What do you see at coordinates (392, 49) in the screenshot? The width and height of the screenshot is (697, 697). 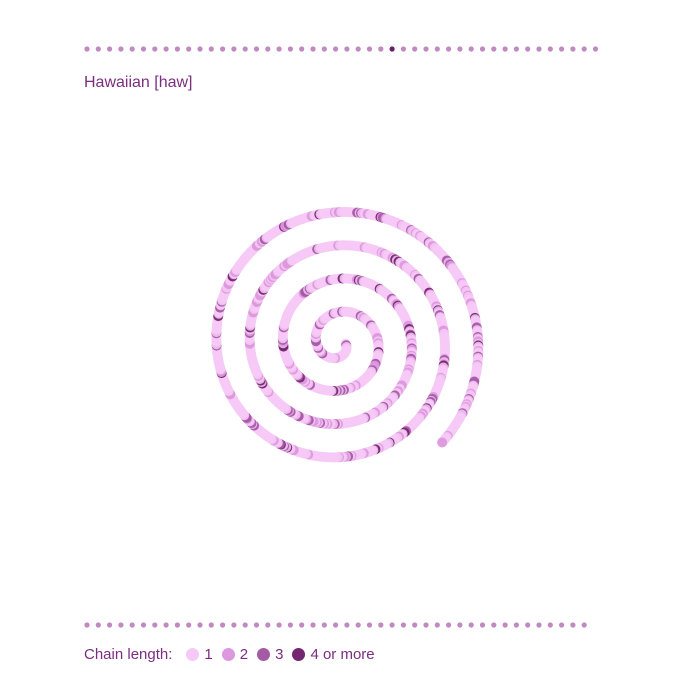 I see `pager-dot-active` at bounding box center [392, 49].